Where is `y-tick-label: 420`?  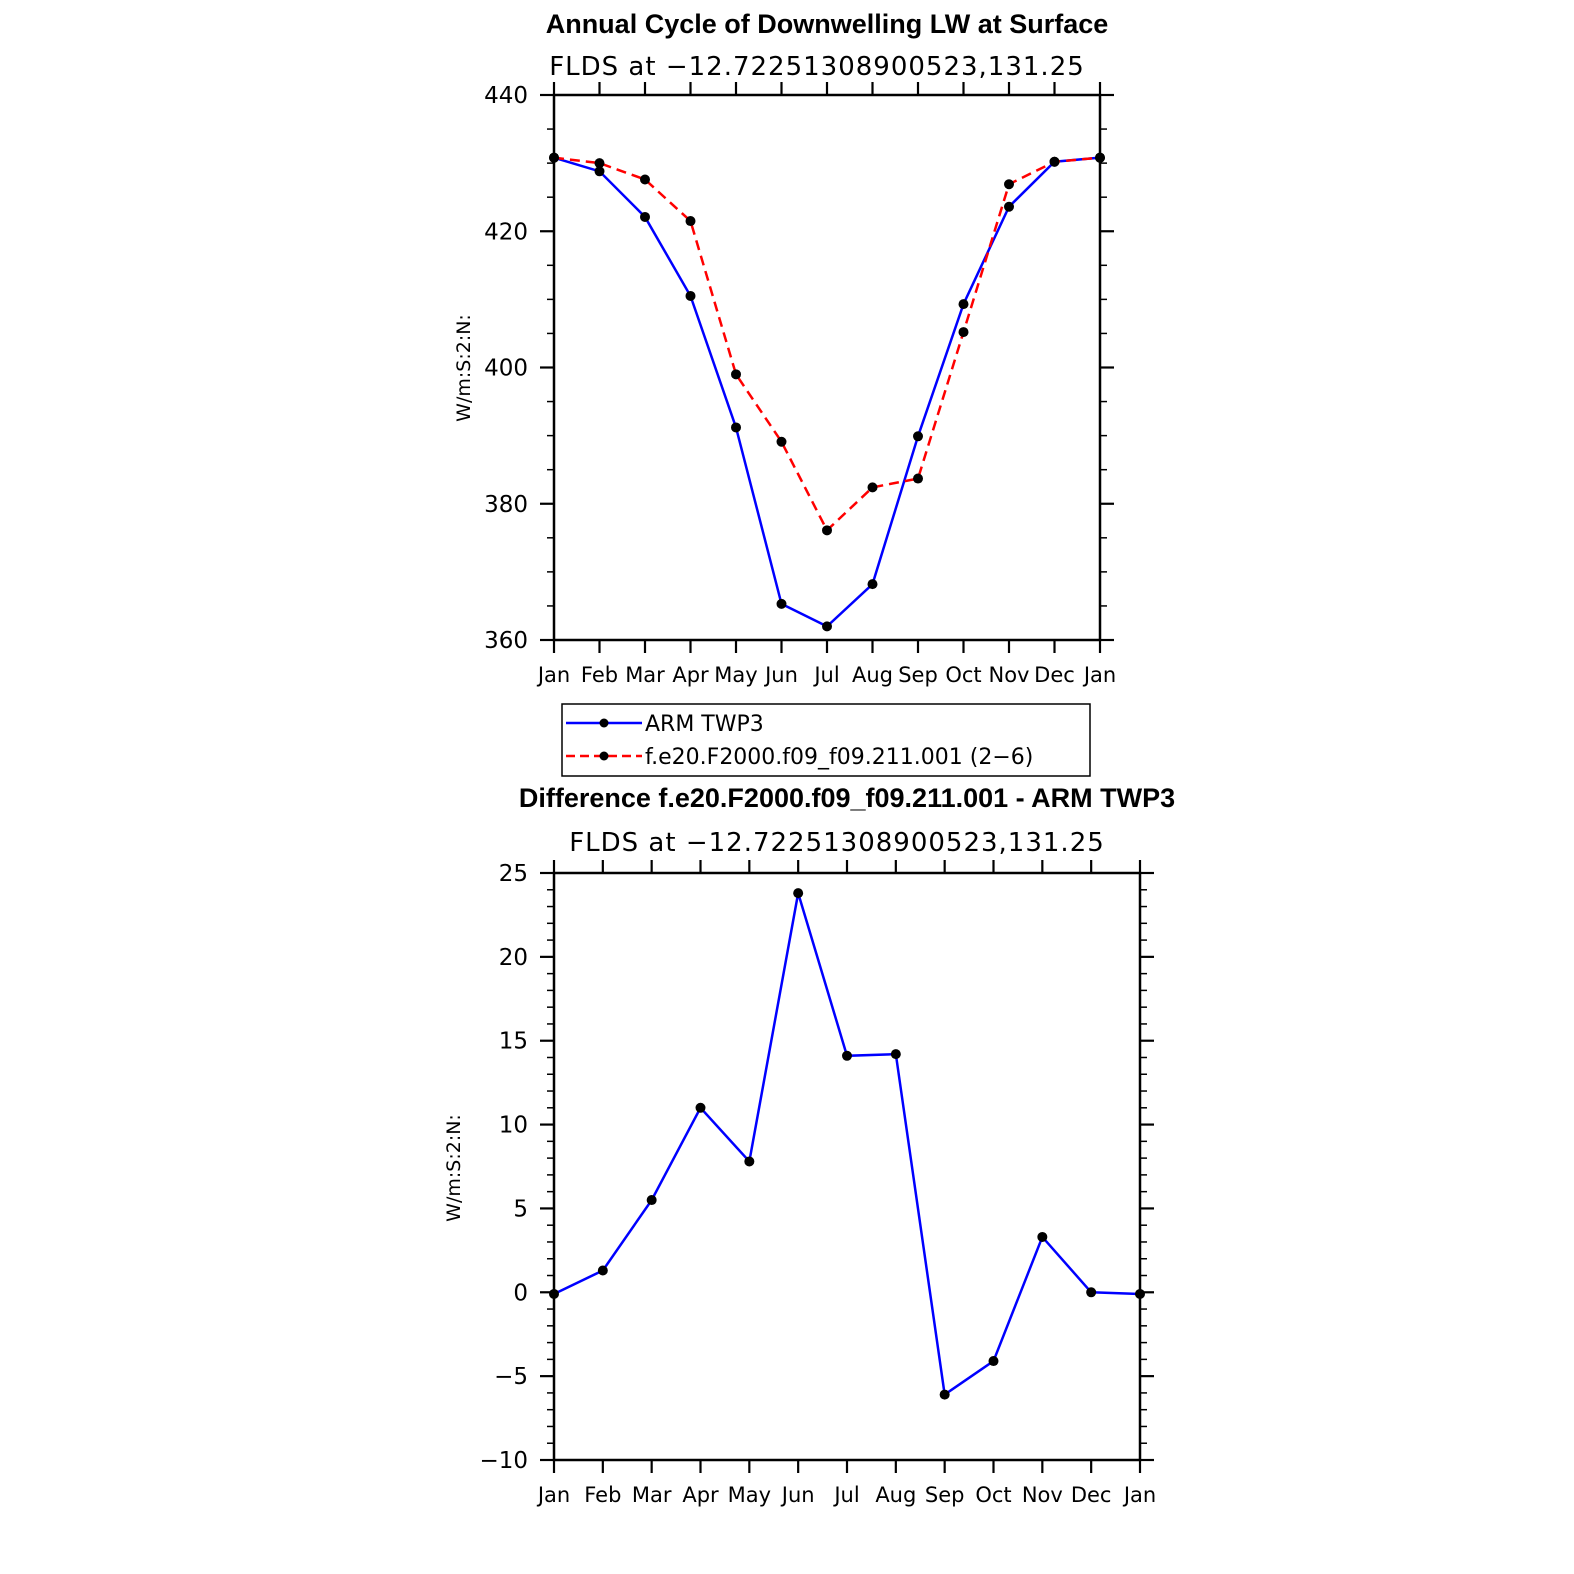 y-tick-label: 420 is located at coordinates (506, 232).